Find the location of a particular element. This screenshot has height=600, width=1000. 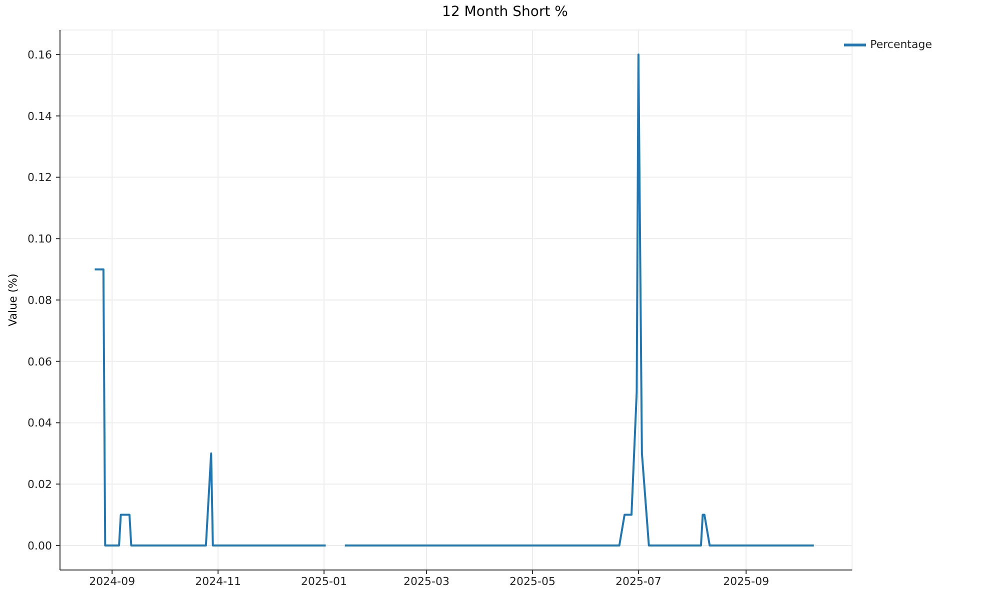

y-tick-label: 0.02 is located at coordinates (40, 484).